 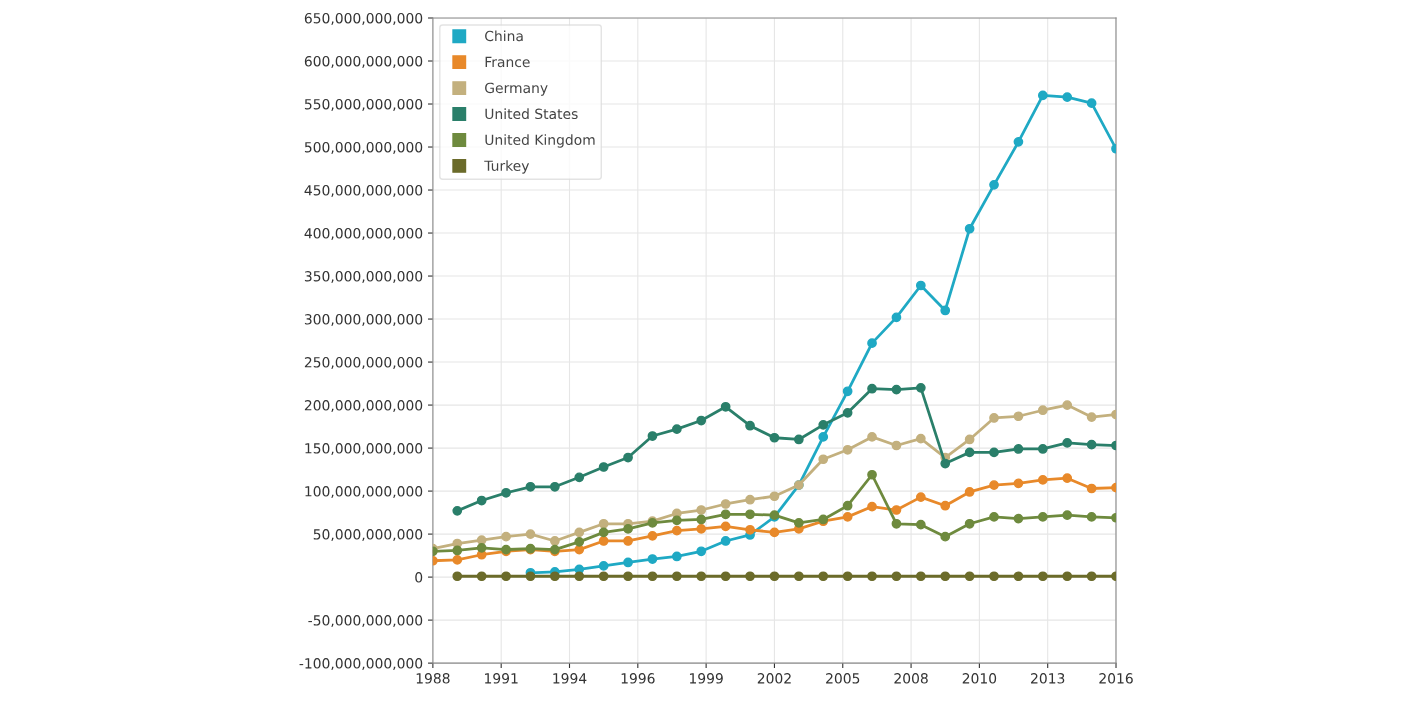 What do you see at coordinates (363, 104) in the screenshot?
I see `y-tick-label: 550,000,000,000` at bounding box center [363, 104].